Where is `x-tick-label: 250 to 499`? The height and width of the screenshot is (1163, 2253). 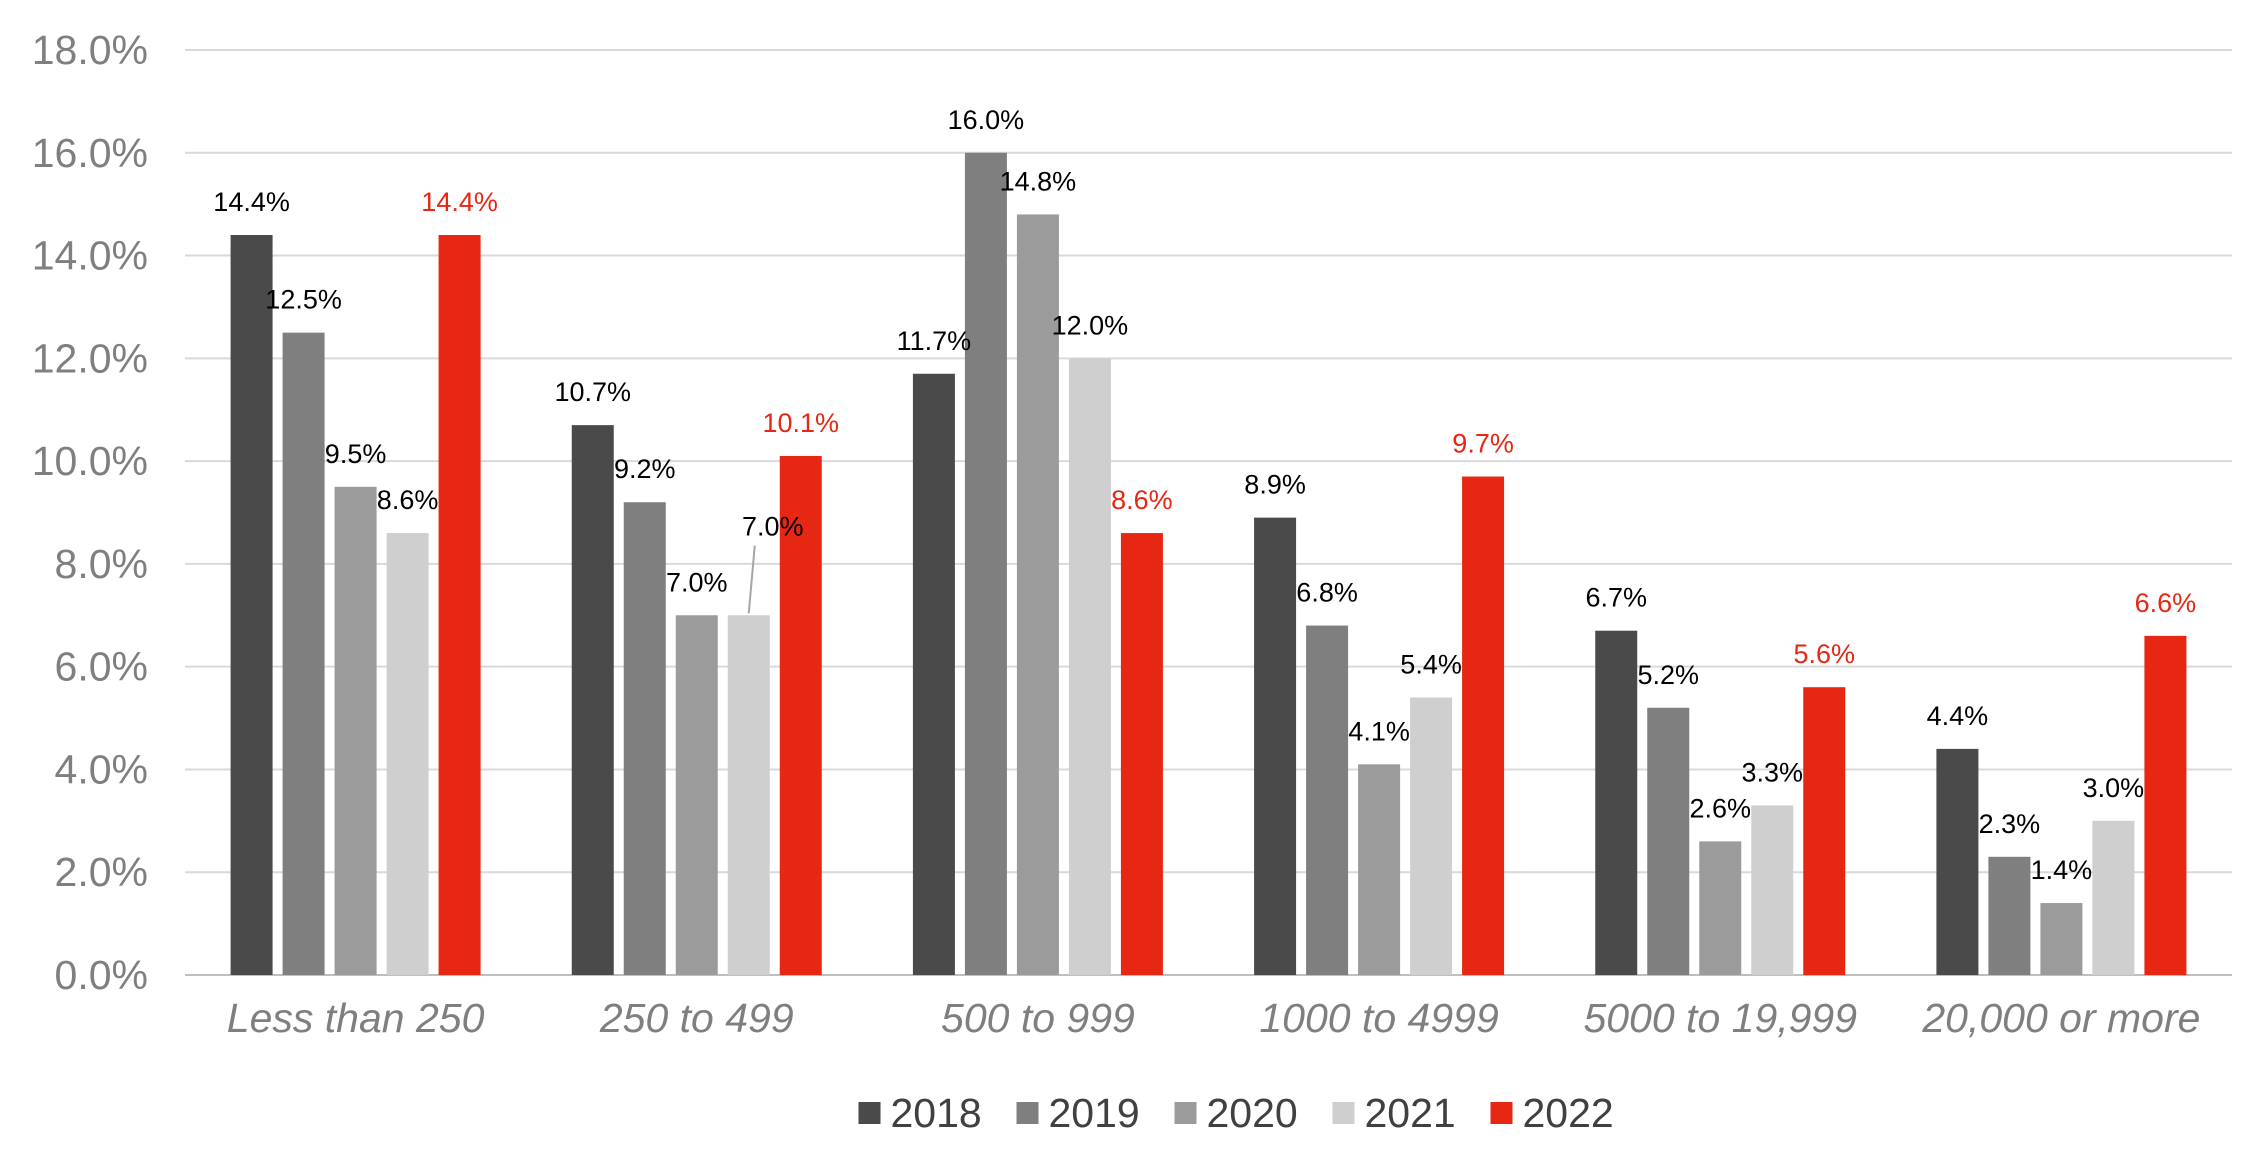 x-tick-label: 250 to 499 is located at coordinates (696, 1018).